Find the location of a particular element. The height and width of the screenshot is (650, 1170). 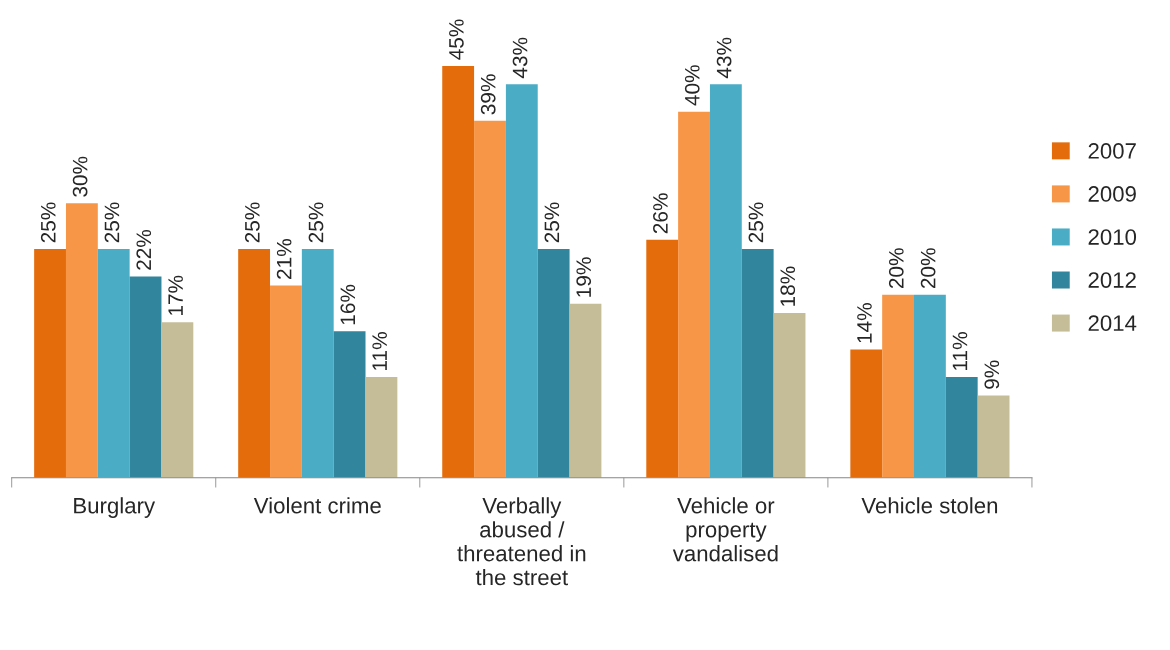

legend-label: 2014 is located at coordinates (1112, 323).